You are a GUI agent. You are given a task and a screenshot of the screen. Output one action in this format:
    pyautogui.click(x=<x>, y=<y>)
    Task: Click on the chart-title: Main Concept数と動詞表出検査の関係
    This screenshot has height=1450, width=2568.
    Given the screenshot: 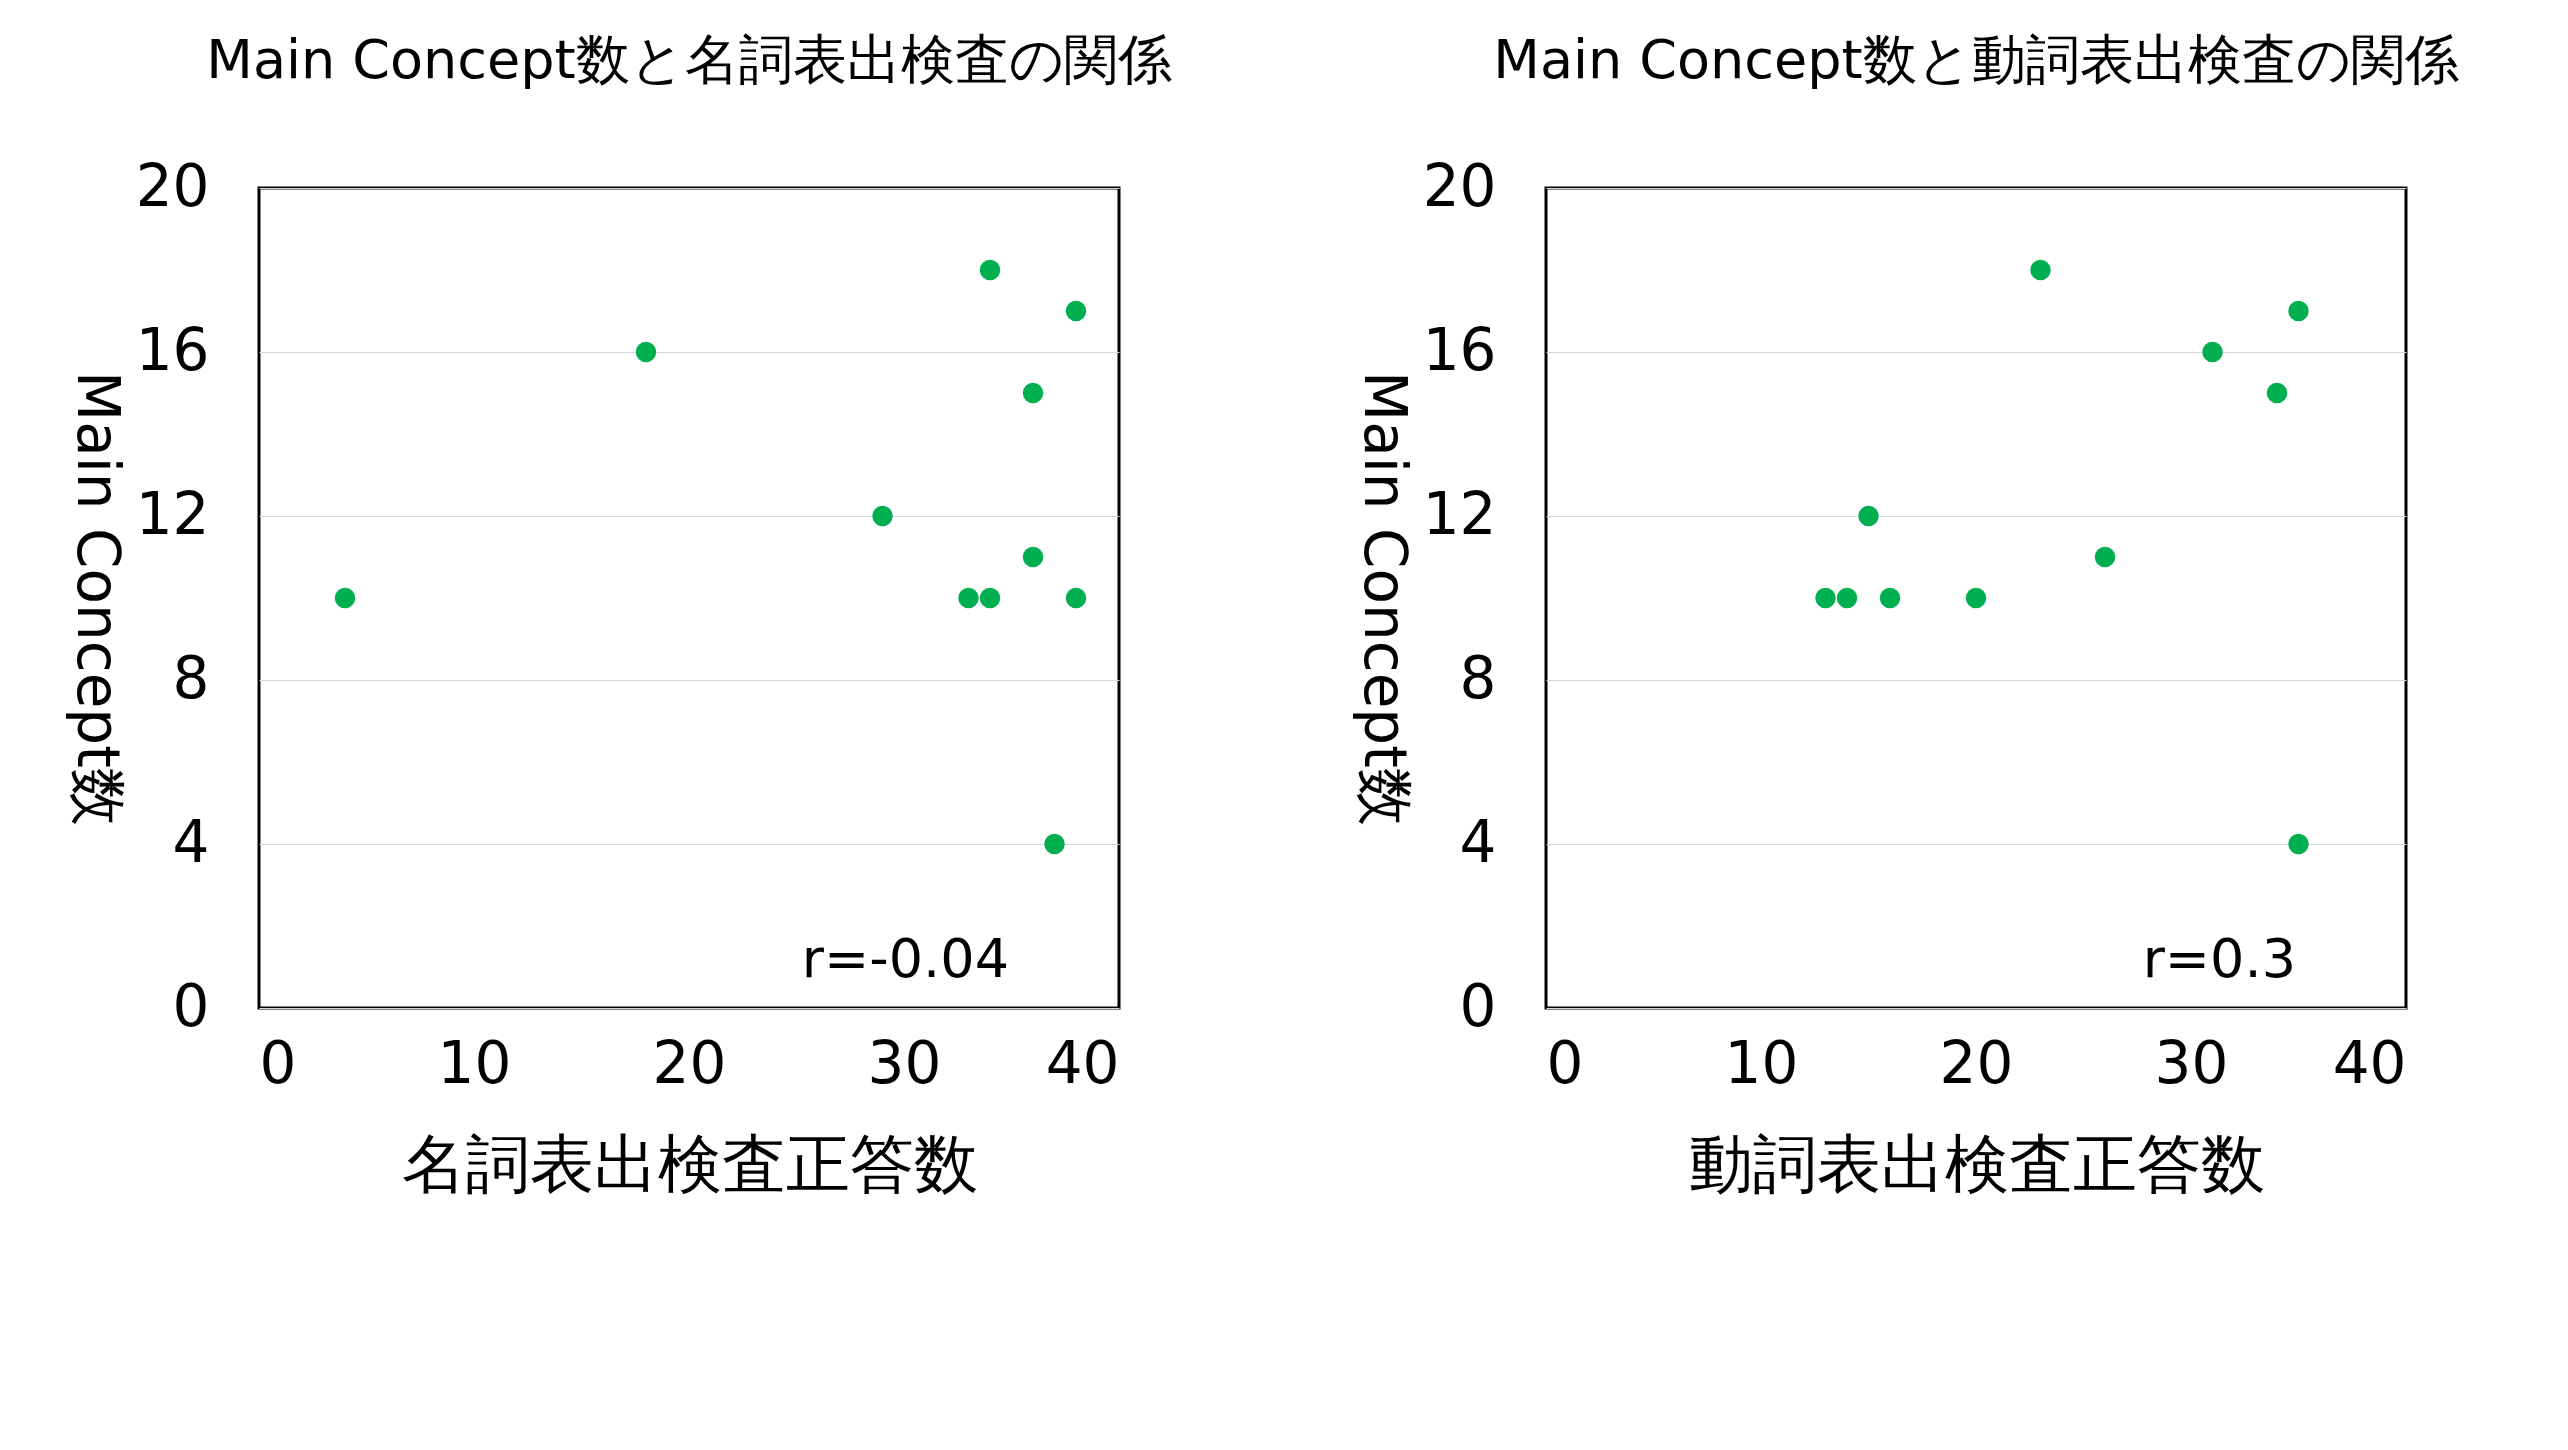 What is the action you would take?
    pyautogui.click(x=1976, y=59)
    